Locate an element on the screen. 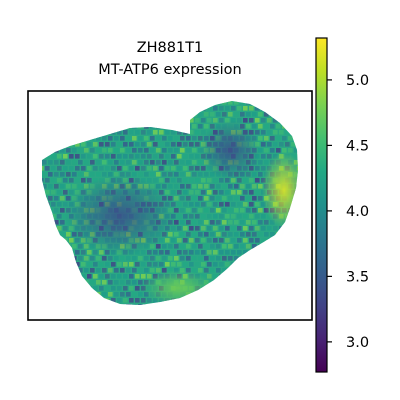 The image size is (400, 400). colorbar-ticks: 3.0 3.5 4.0 4.5 5.0 is located at coordinates (348, 212).